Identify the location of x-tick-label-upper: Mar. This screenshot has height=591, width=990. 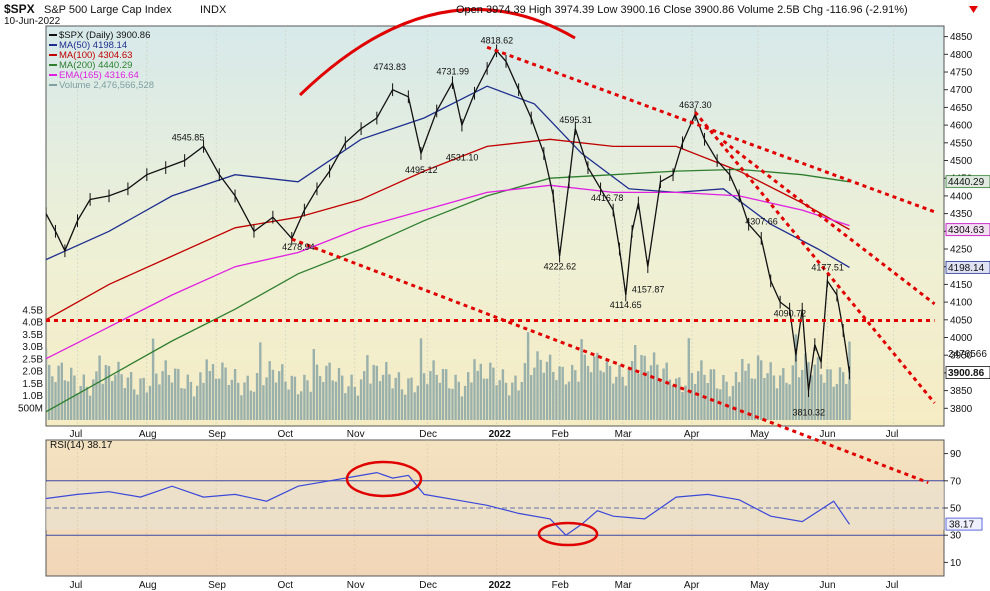
(624, 434).